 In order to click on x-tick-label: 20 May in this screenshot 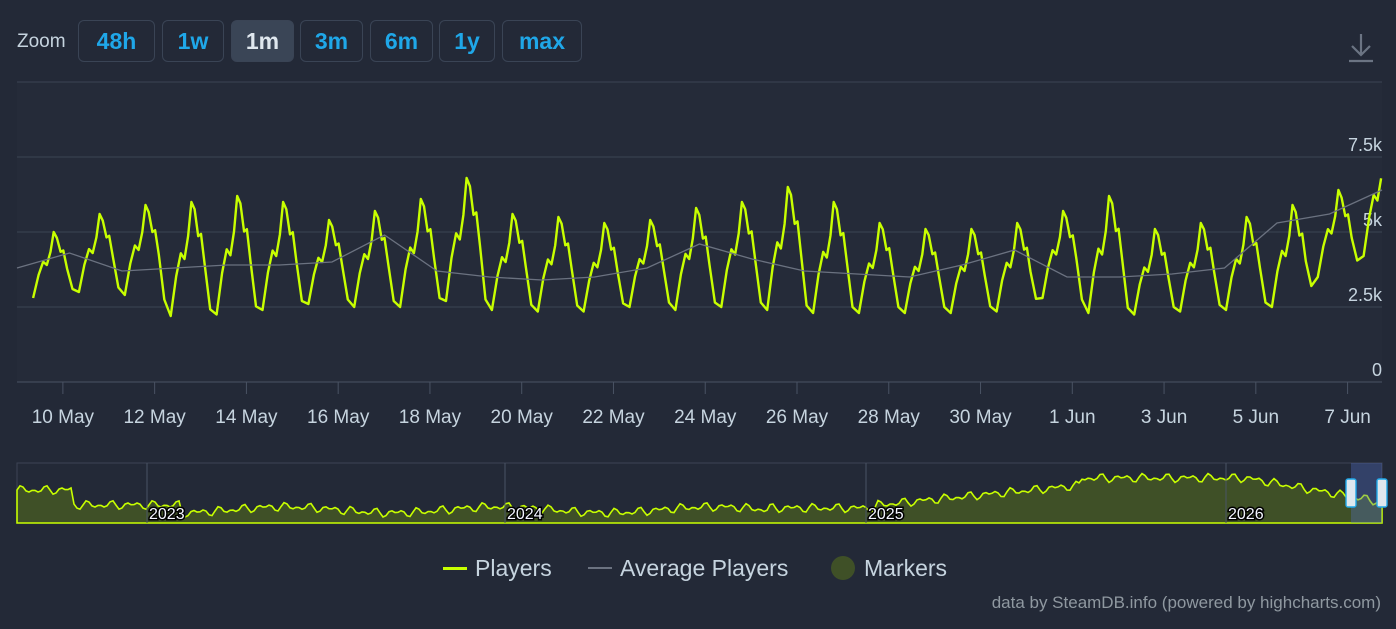, I will do `click(522, 417)`.